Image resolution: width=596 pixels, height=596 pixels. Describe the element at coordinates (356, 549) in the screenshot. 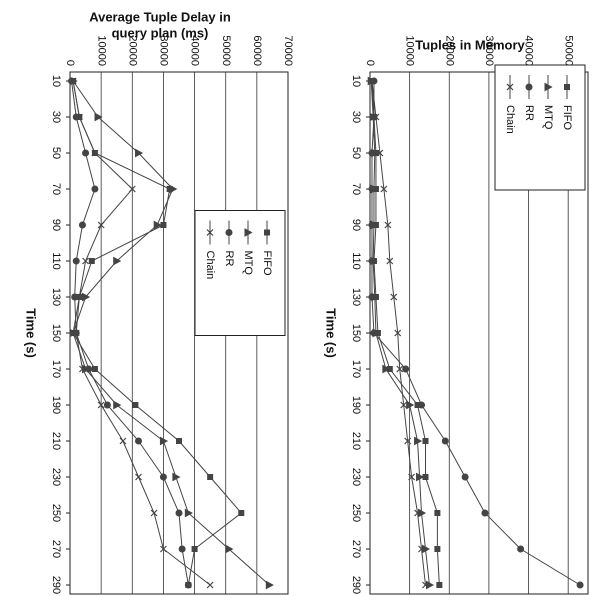

I see `x-tick-label: 270` at that location.